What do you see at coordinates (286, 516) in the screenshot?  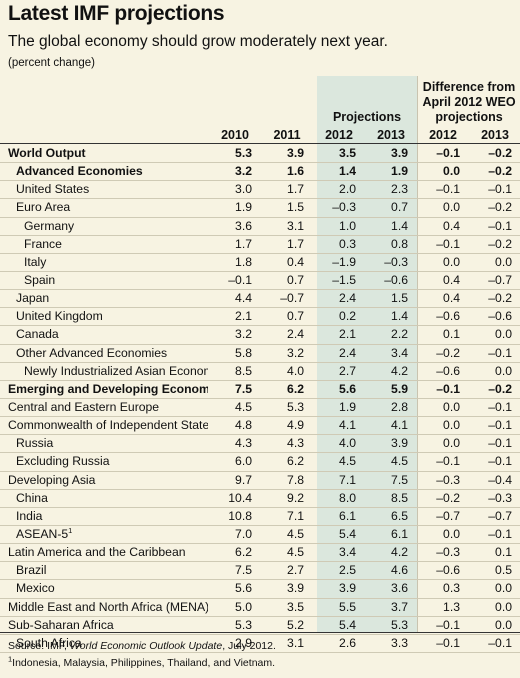 I see `cell-value: 7.1` at bounding box center [286, 516].